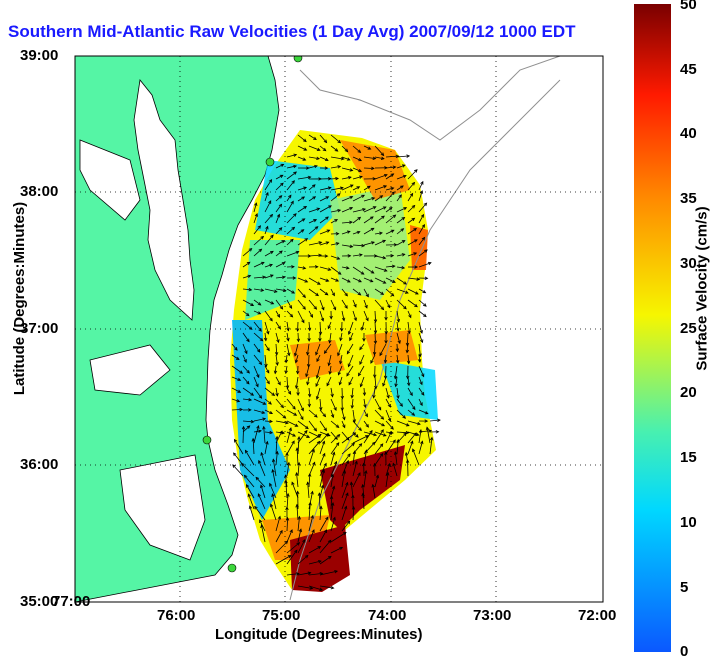  What do you see at coordinates (688, 133) in the screenshot?
I see `colorbar-tick: 40` at bounding box center [688, 133].